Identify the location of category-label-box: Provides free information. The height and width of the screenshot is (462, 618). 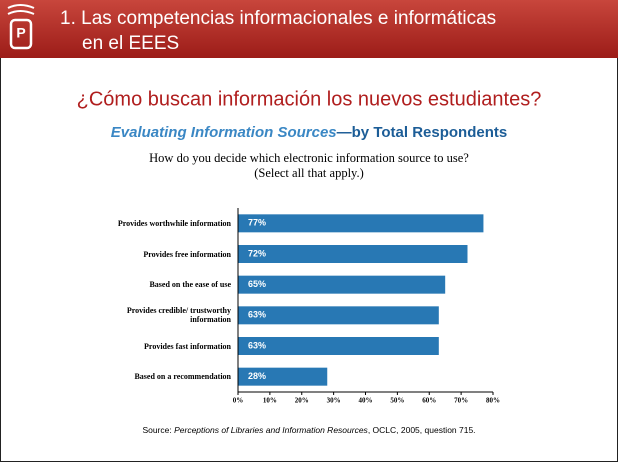
(187, 254).